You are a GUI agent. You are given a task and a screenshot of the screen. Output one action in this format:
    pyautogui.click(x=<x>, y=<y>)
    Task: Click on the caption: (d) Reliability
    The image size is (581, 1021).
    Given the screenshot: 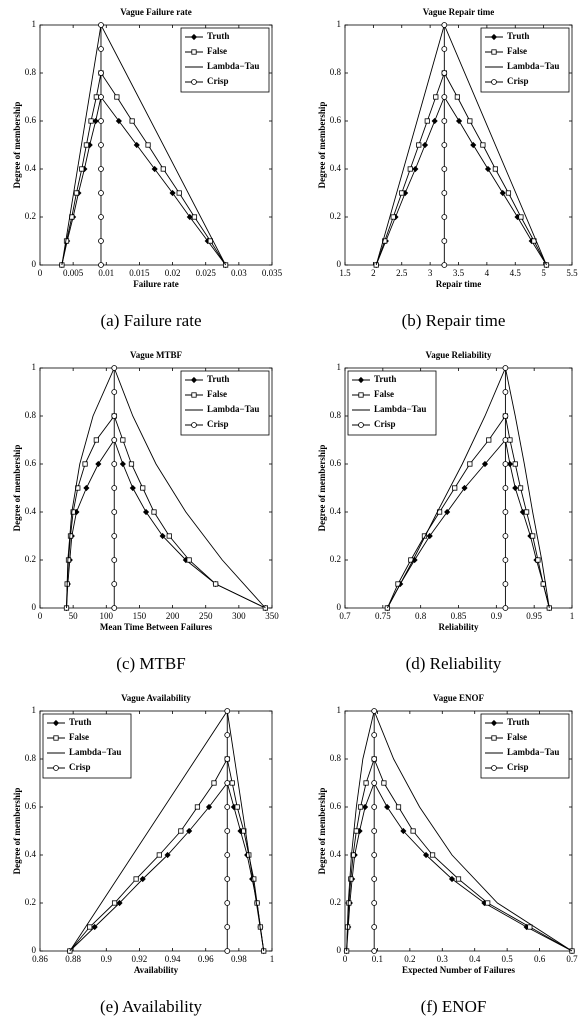 What is the action you would take?
    pyautogui.click(x=454, y=663)
    